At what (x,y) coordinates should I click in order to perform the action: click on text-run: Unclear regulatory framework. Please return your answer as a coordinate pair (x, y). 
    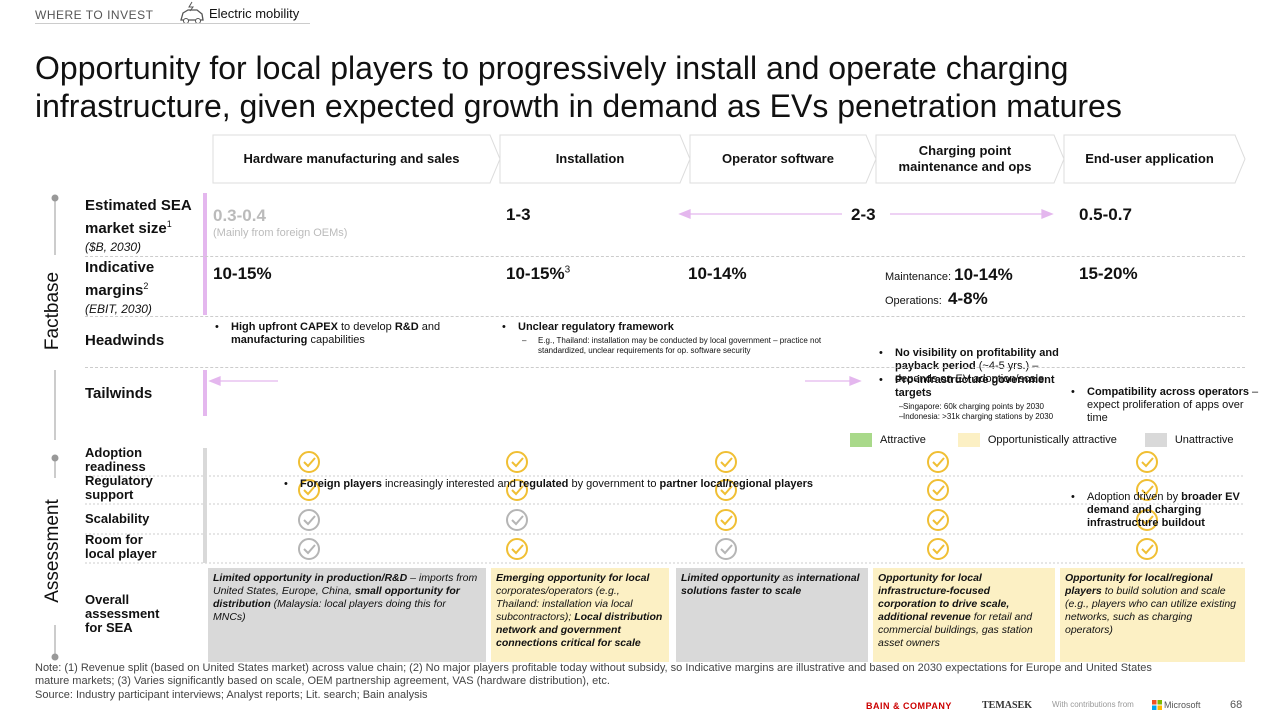
    Looking at the image, I should click on (596, 327).